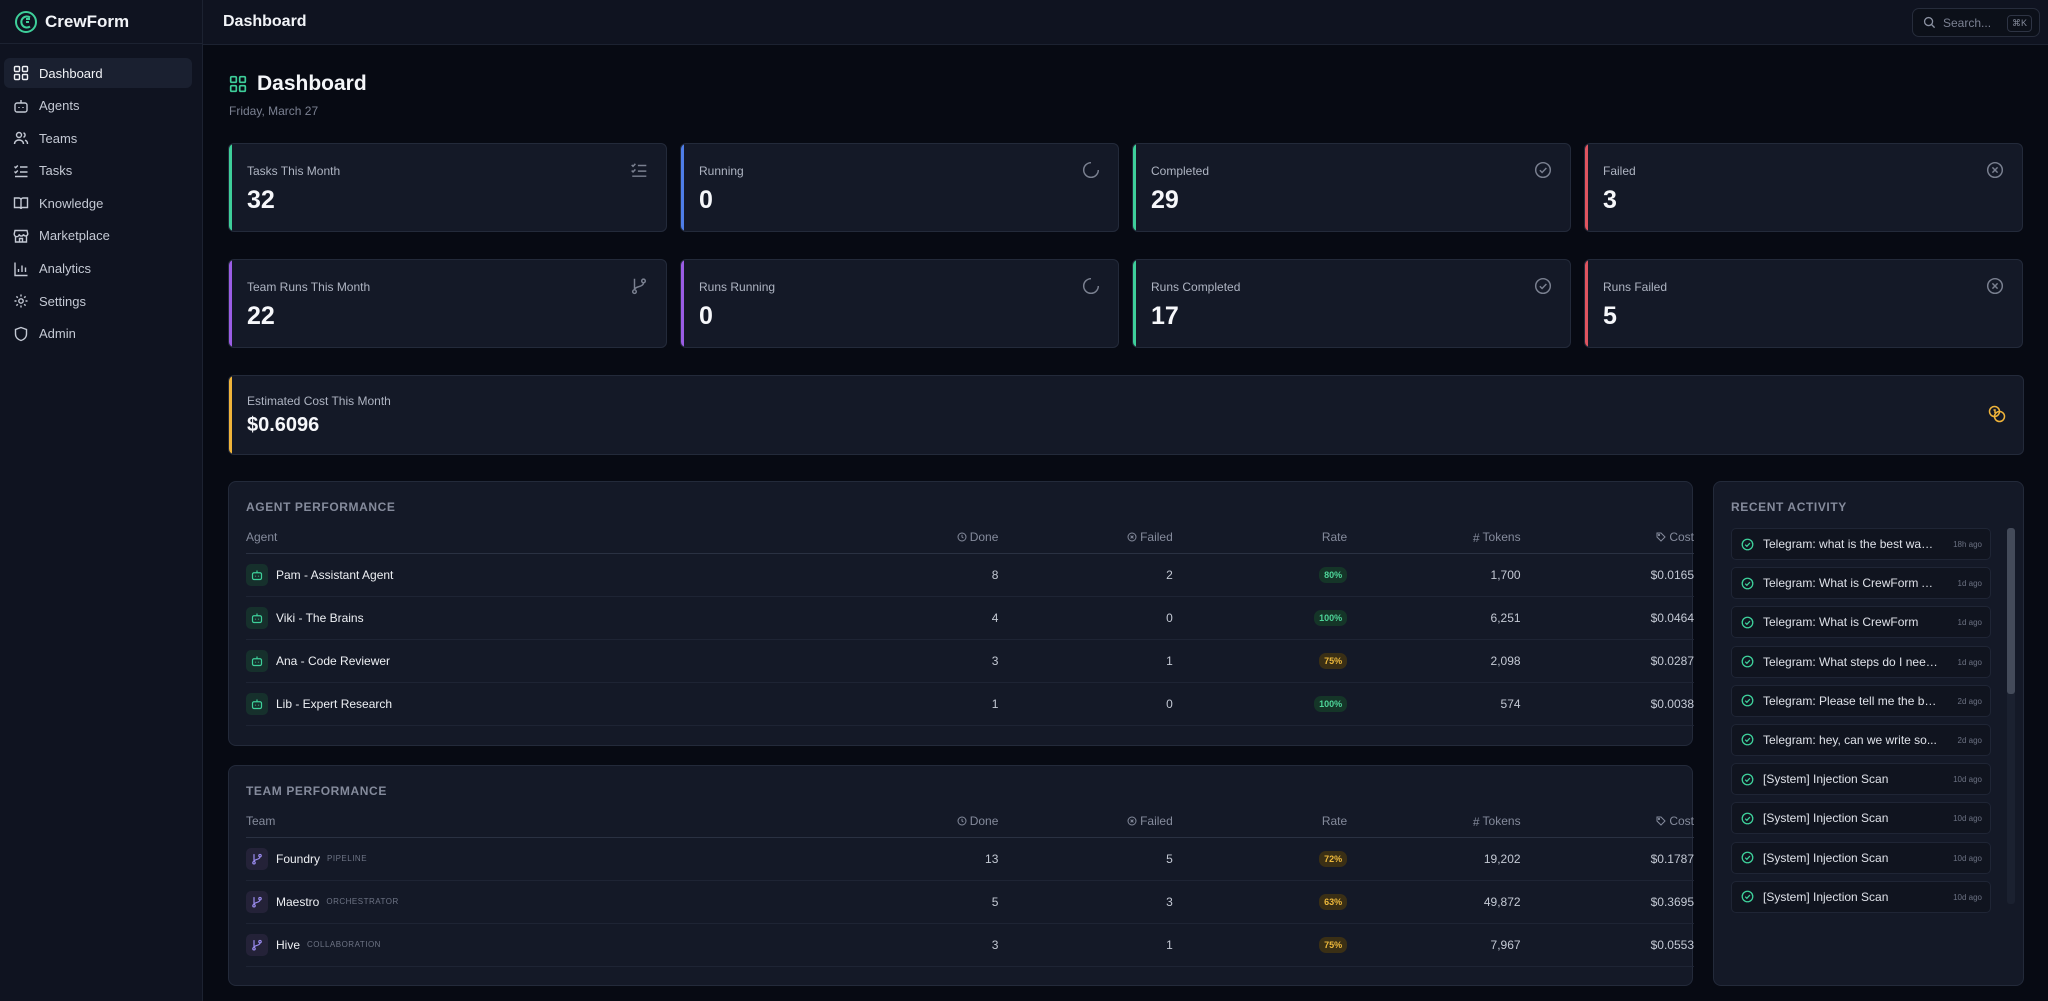 This screenshot has width=2048, height=1001. I want to click on activity-scrollbar, so click(2011, 716).